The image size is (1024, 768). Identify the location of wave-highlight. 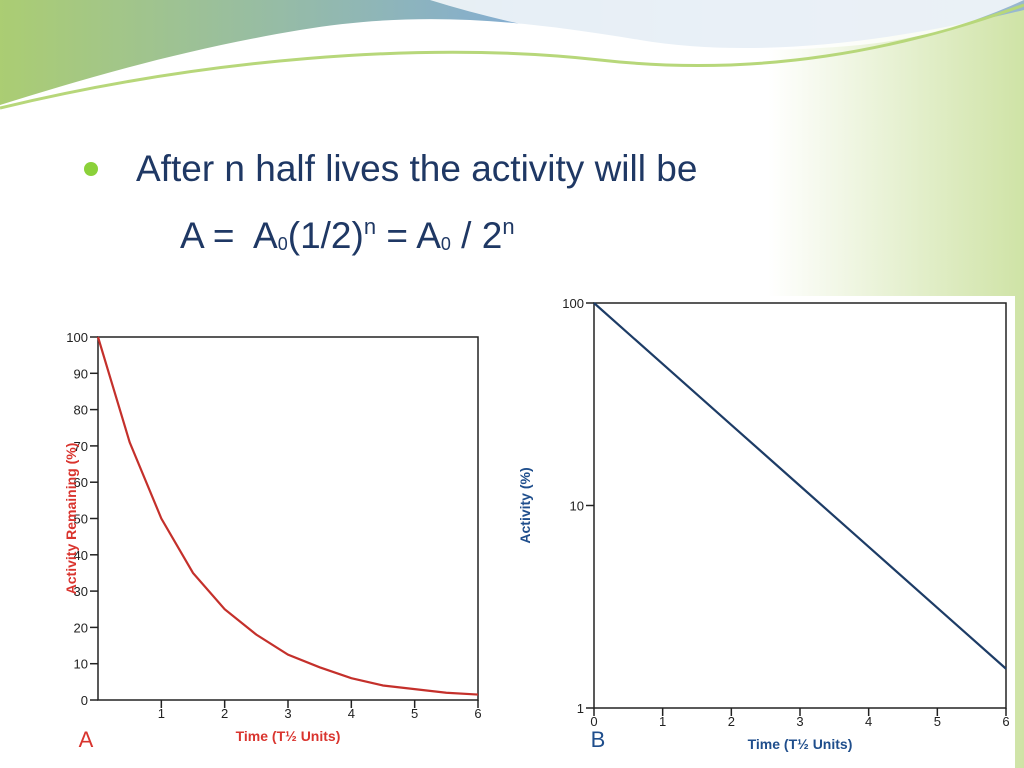
(727, 25).